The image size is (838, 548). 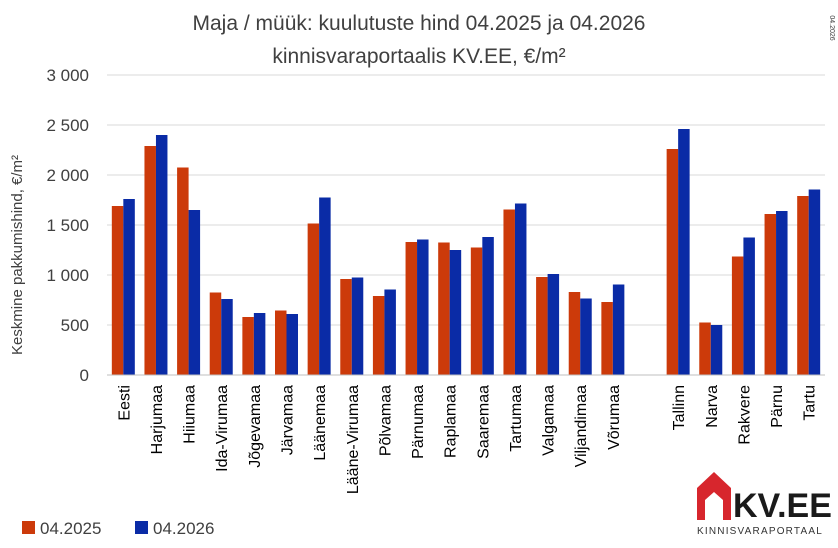 I want to click on bar-04.2025-Eesti, so click(x=117, y=290).